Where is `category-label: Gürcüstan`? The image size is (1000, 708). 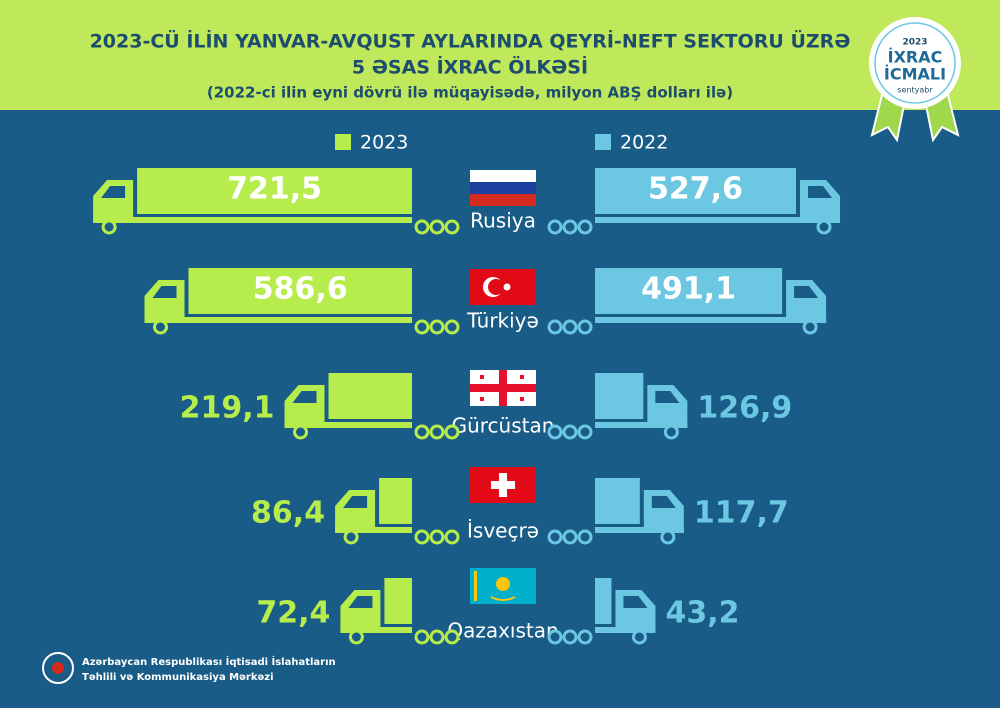 category-label: Gürcüstan is located at coordinates (503, 426).